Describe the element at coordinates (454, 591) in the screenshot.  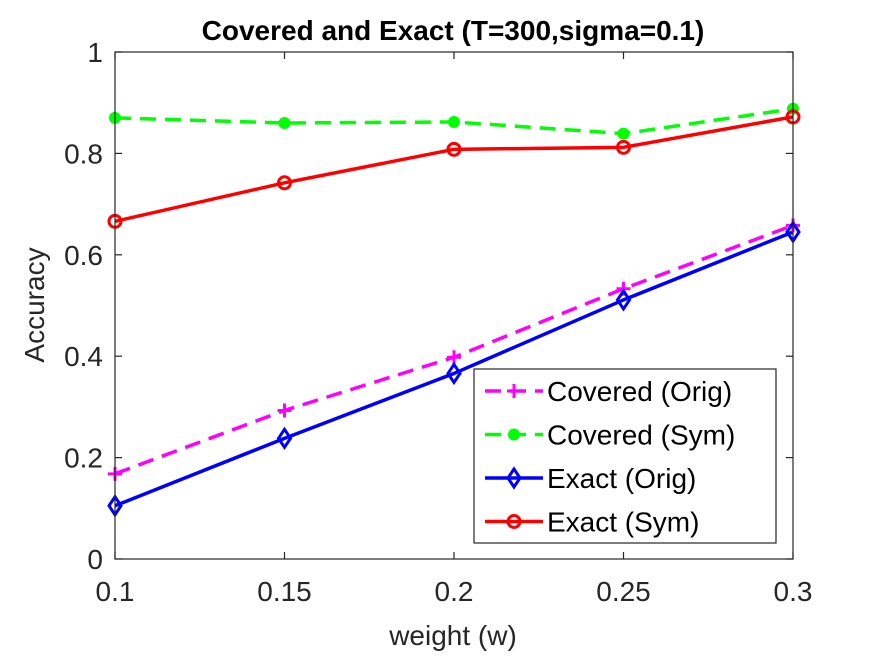
I see `x-tick-label: 0.2` at that location.